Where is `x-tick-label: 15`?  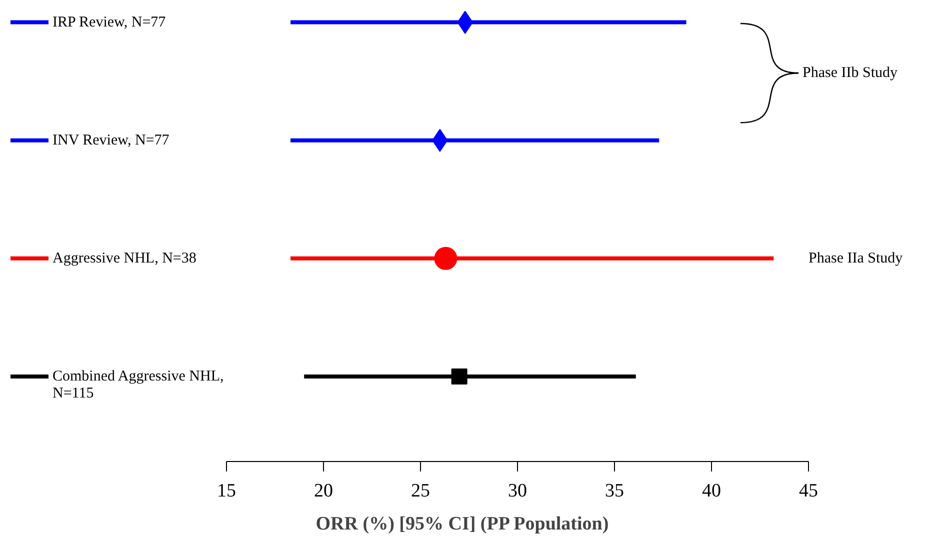
x-tick-label: 15 is located at coordinates (226, 491).